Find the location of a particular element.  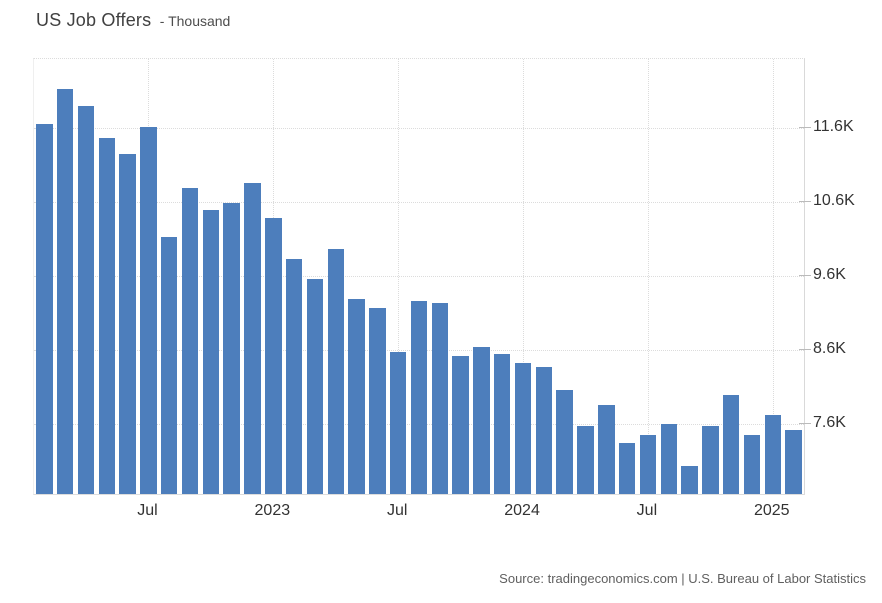

chart-header: US Job Offers - Thousand is located at coordinates (133, 20).